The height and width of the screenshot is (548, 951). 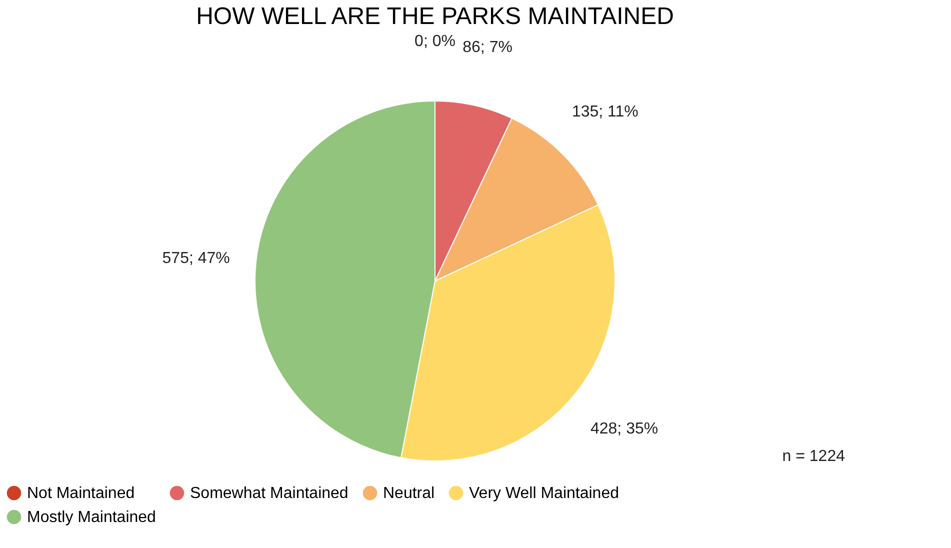 I want to click on data-label: 428; 35%, so click(x=624, y=429).